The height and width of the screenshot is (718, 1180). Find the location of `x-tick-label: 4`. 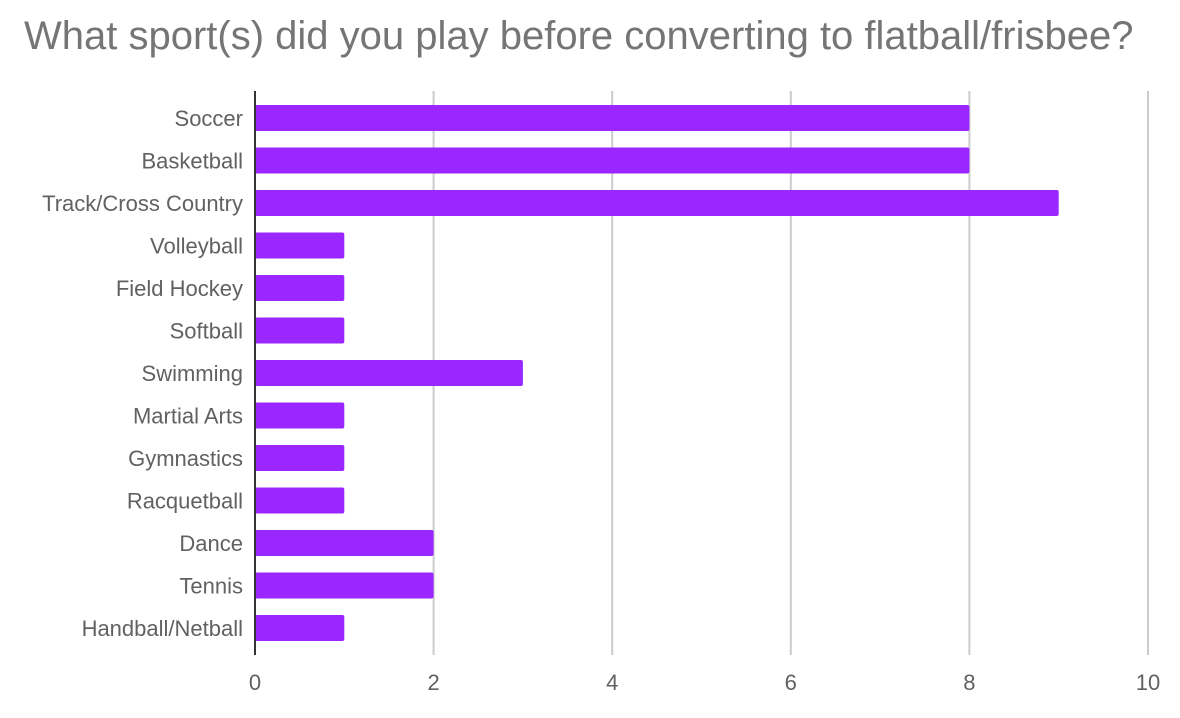

x-tick-label: 4 is located at coordinates (612, 682).